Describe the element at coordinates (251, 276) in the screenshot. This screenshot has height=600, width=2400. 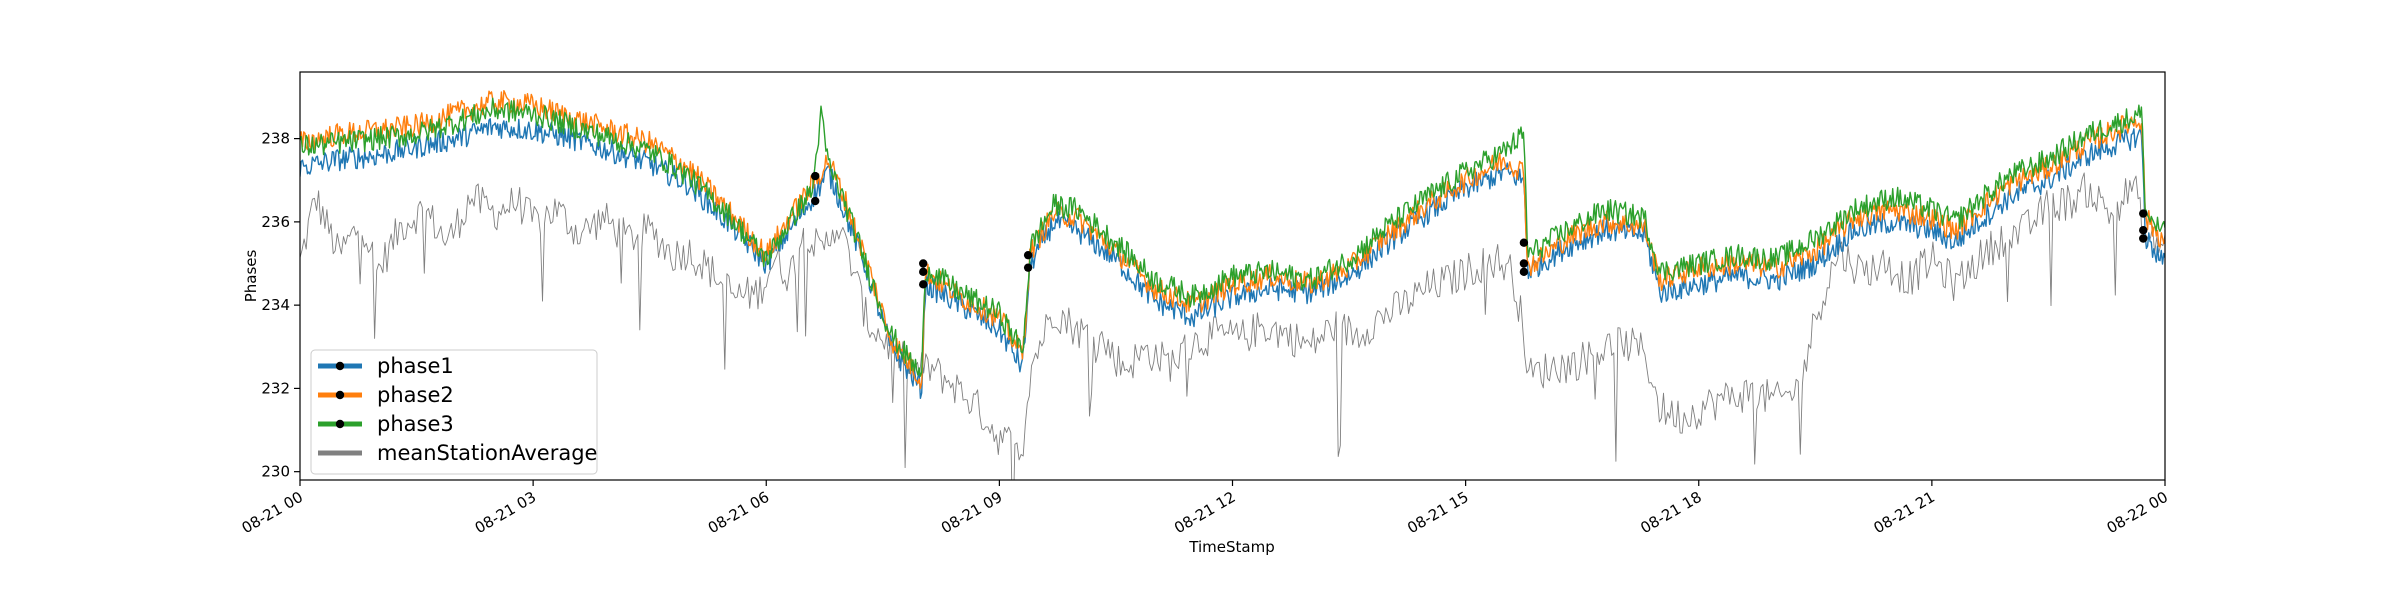
I see `y-axis-label: Phases` at that location.